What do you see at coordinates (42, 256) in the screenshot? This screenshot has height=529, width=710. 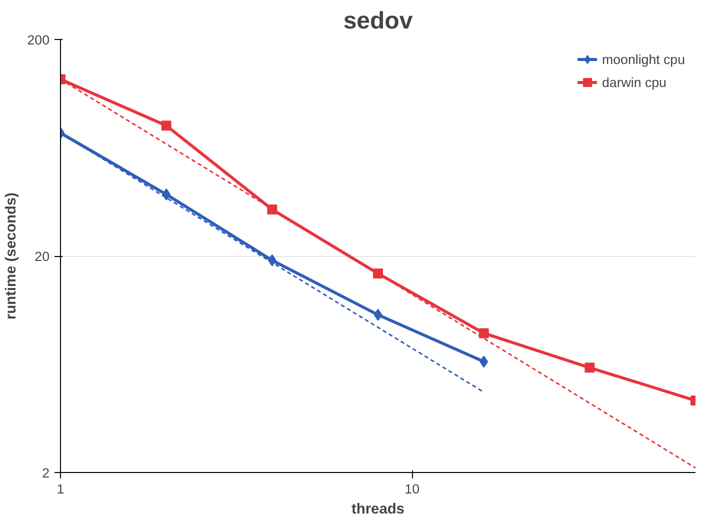 I see `y-tick-label: 20` at bounding box center [42, 256].